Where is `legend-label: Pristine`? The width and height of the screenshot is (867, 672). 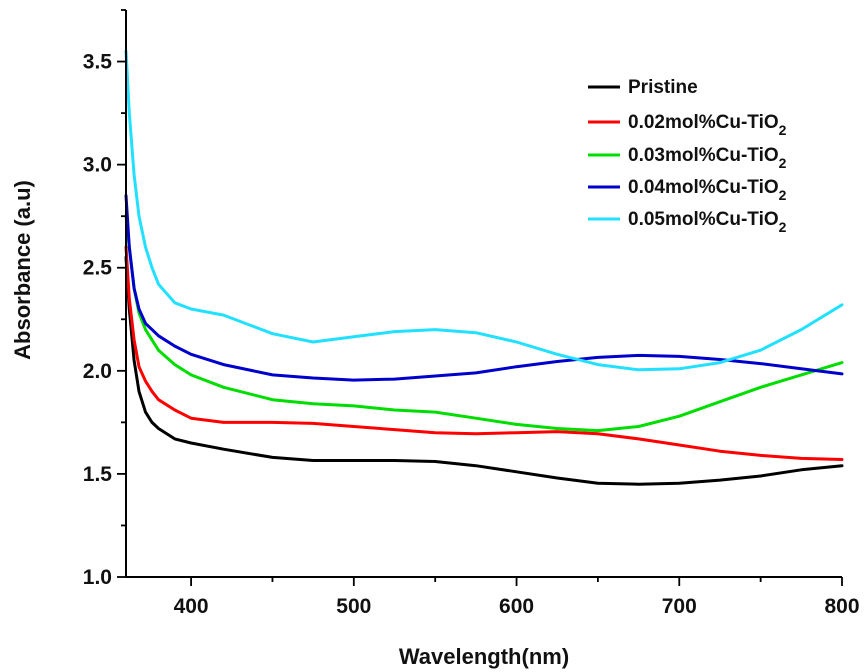
legend-label: Pristine is located at coordinates (663, 87).